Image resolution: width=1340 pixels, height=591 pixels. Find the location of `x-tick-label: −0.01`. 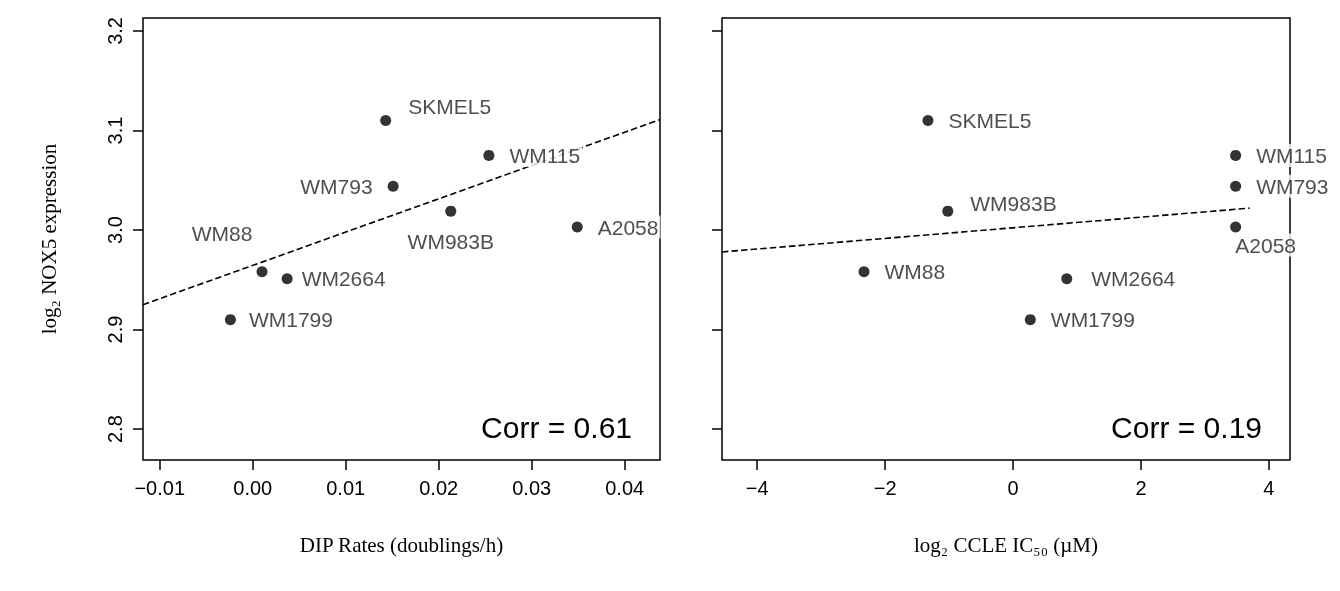

x-tick-label: −0.01 is located at coordinates (160, 488).